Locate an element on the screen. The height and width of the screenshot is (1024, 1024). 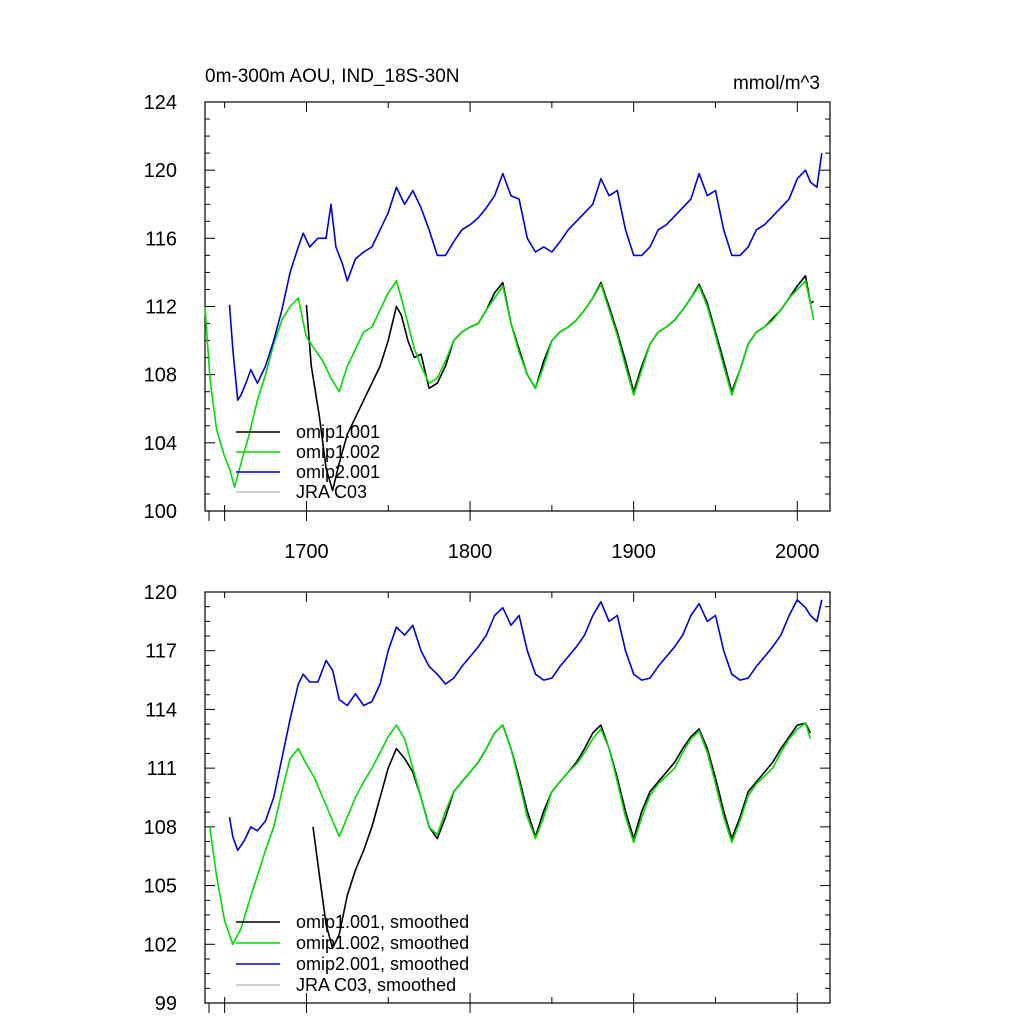
y-tick-label: 105 is located at coordinates (160, 887).